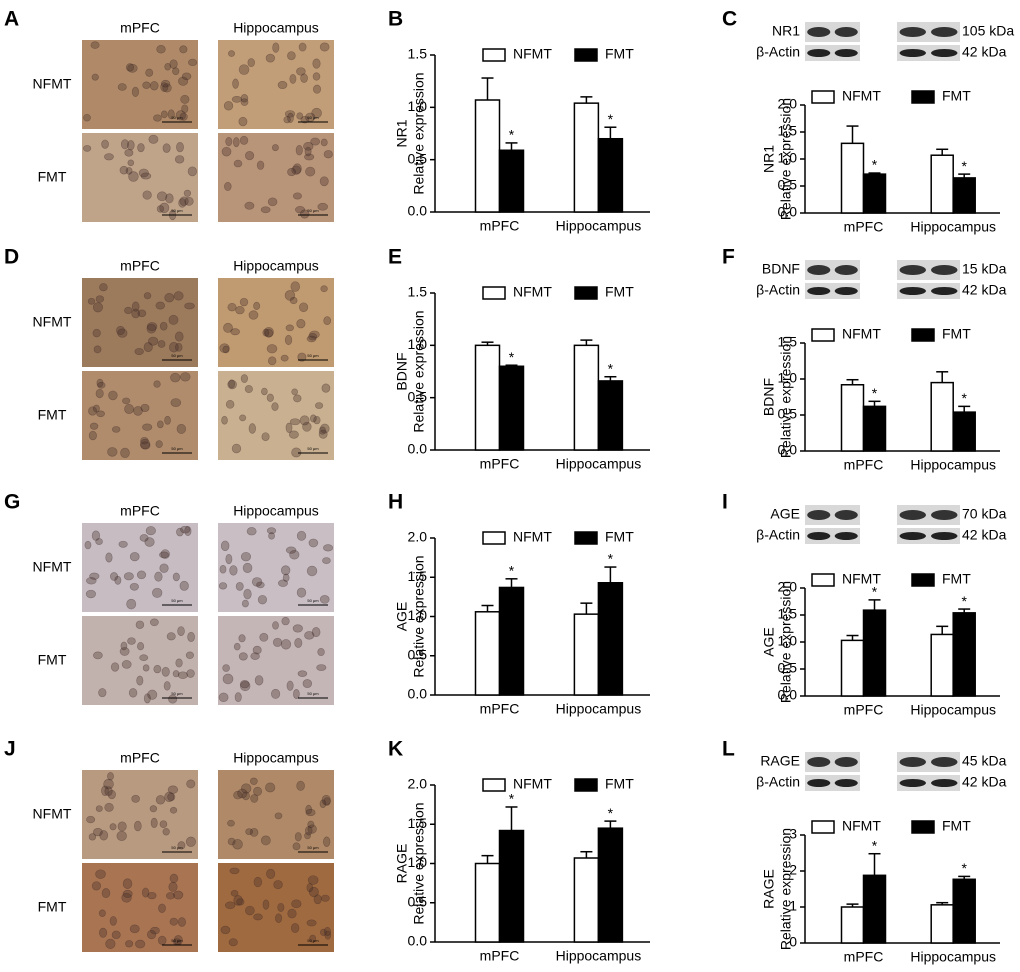 The height and width of the screenshot is (972, 1020). I want to click on y-axis-title: Relative expression, so click(419, 616).